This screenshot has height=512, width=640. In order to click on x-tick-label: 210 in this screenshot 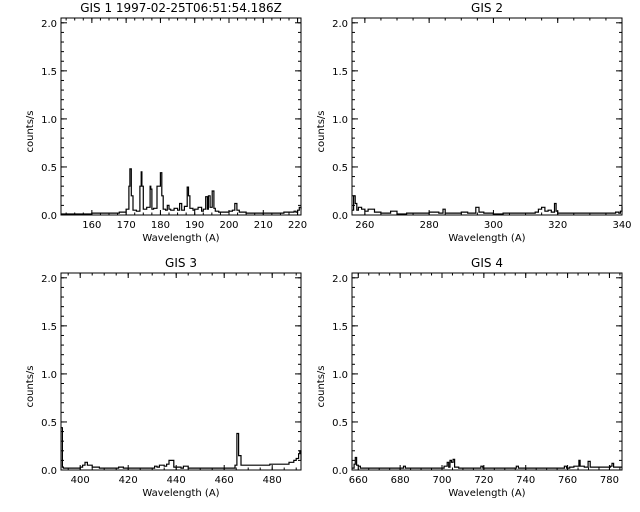, I will do `click(263, 225)`.